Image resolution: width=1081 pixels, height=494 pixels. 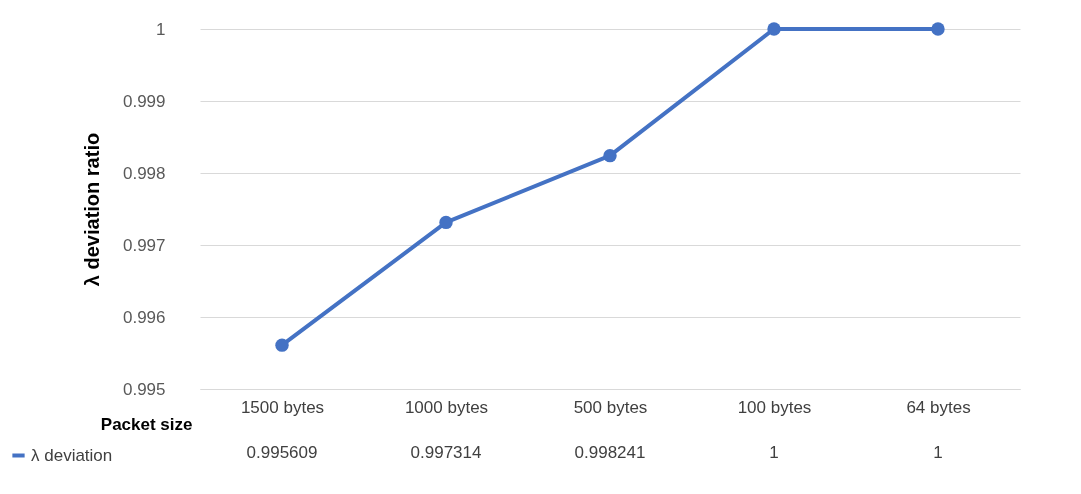 What do you see at coordinates (610, 407) in the screenshot?
I see `x-tick-label: 500 bytes` at bounding box center [610, 407].